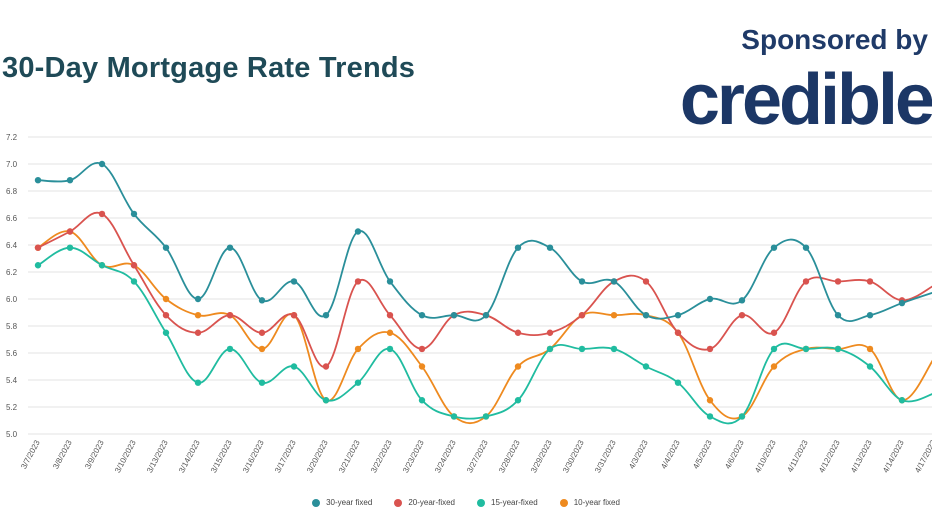  What do you see at coordinates (507, 502) in the screenshot?
I see `legend-item: 15-year-fixed` at bounding box center [507, 502].